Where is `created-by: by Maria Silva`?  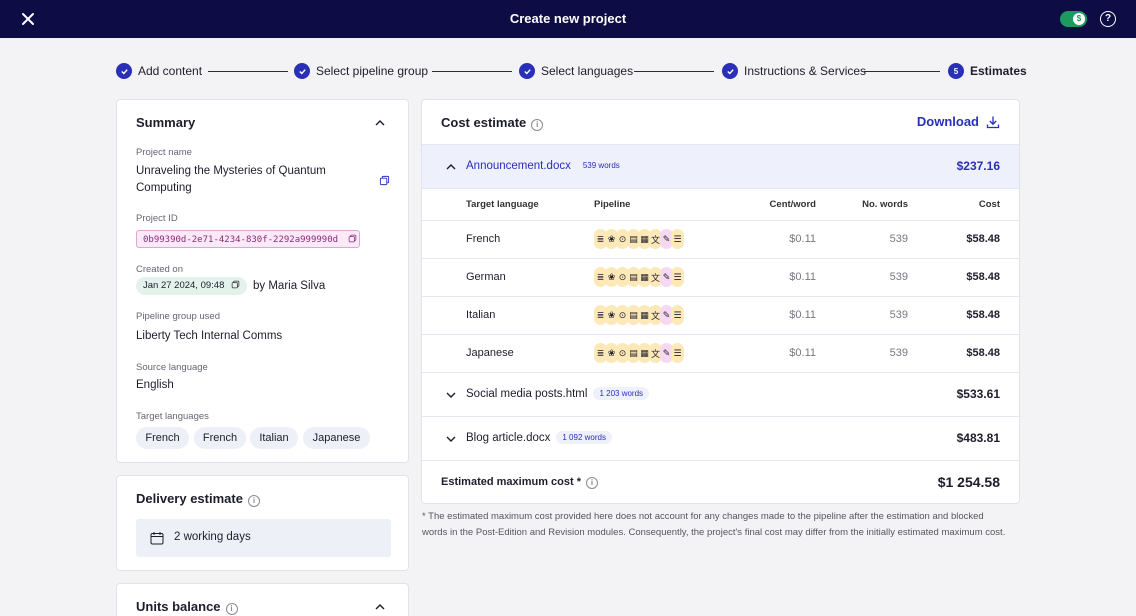
created-by: by Maria Silva is located at coordinates (289, 286).